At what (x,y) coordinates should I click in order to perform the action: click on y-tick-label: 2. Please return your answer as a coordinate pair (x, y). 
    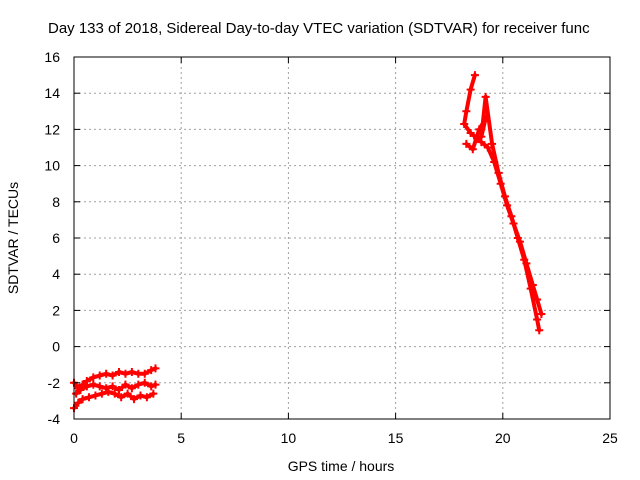
    Looking at the image, I should click on (56, 310).